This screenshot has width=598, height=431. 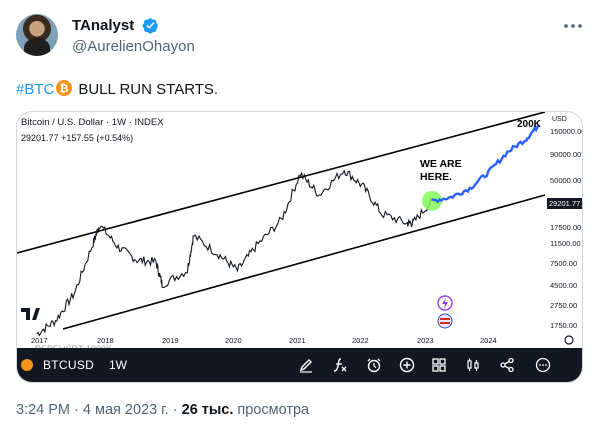 I want to click on views-count: 26 тыс., so click(x=207, y=410).